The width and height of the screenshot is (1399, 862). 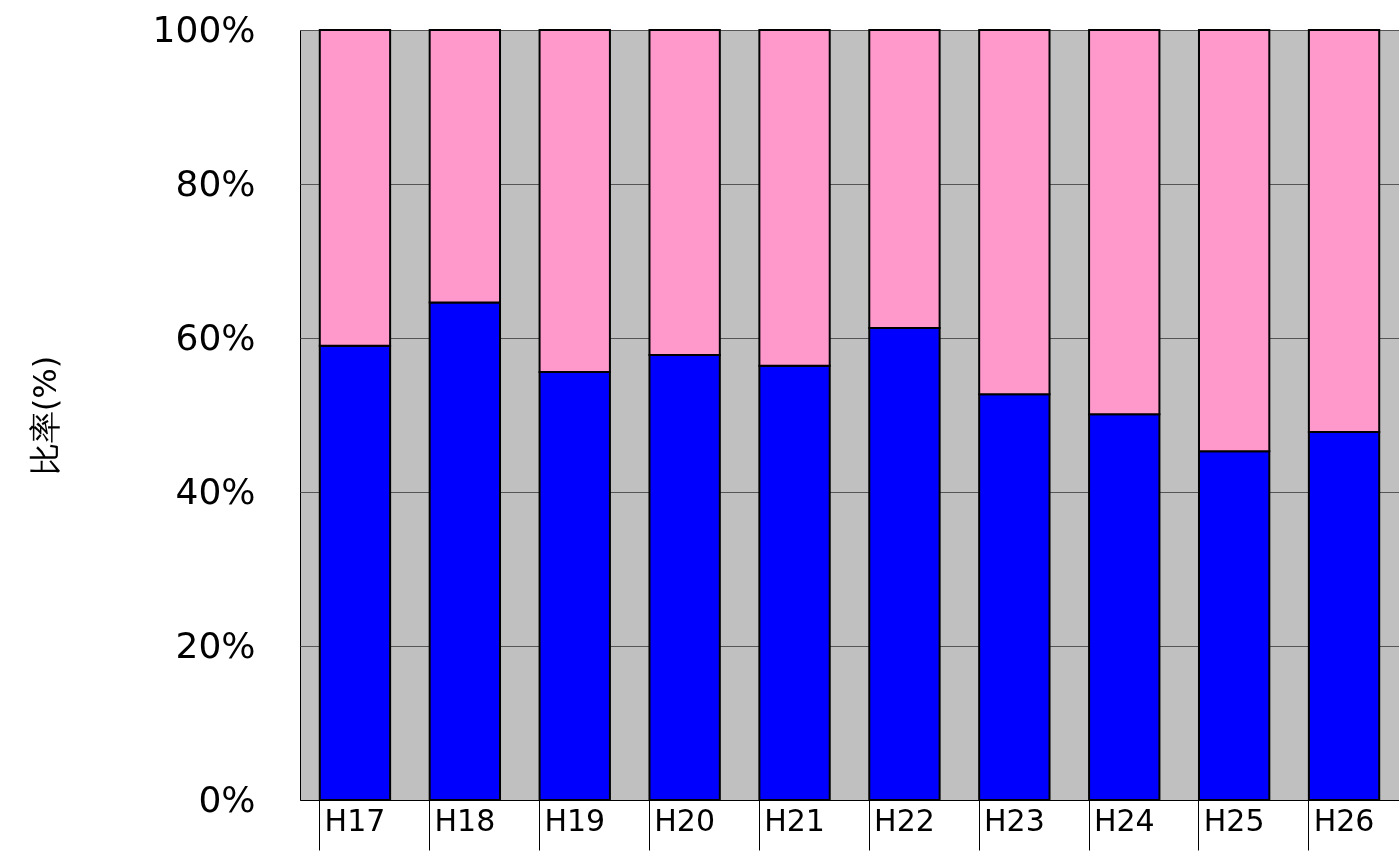 I want to click on x-tick-label: H23, so click(x=1014, y=820).